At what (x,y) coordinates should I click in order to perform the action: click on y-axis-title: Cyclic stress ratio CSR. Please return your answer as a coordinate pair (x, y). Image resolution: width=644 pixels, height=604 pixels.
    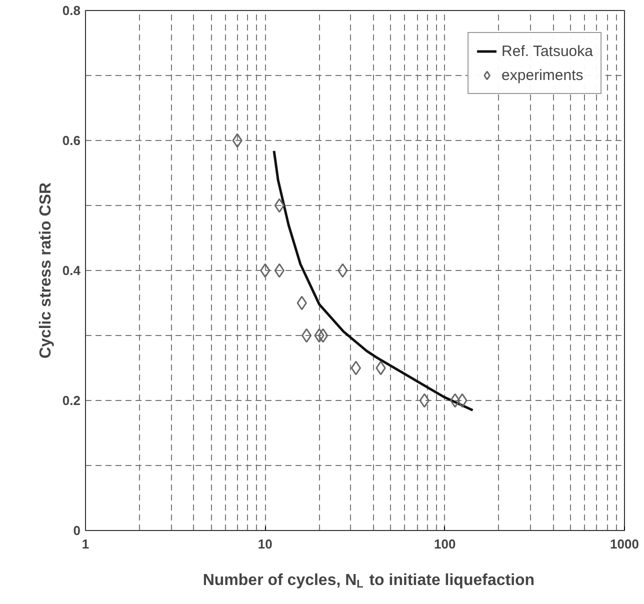
    Looking at the image, I should click on (45, 270).